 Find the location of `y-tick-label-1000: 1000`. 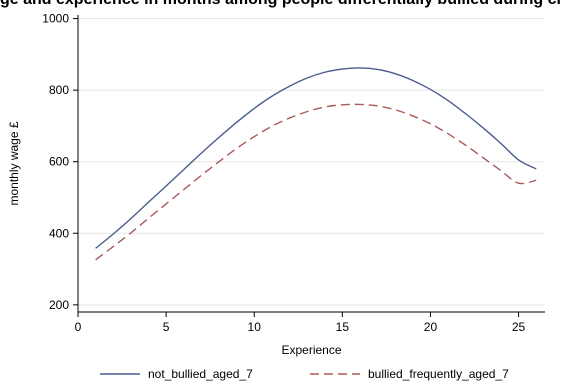

y-tick-label-1000: 1000 is located at coordinates (55, 19).